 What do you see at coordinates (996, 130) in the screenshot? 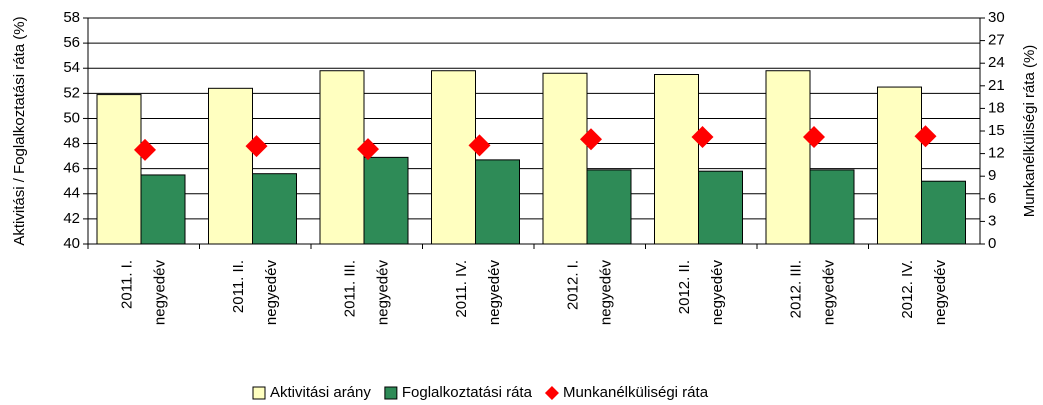
I see `y2-tick-label: 15` at bounding box center [996, 130].